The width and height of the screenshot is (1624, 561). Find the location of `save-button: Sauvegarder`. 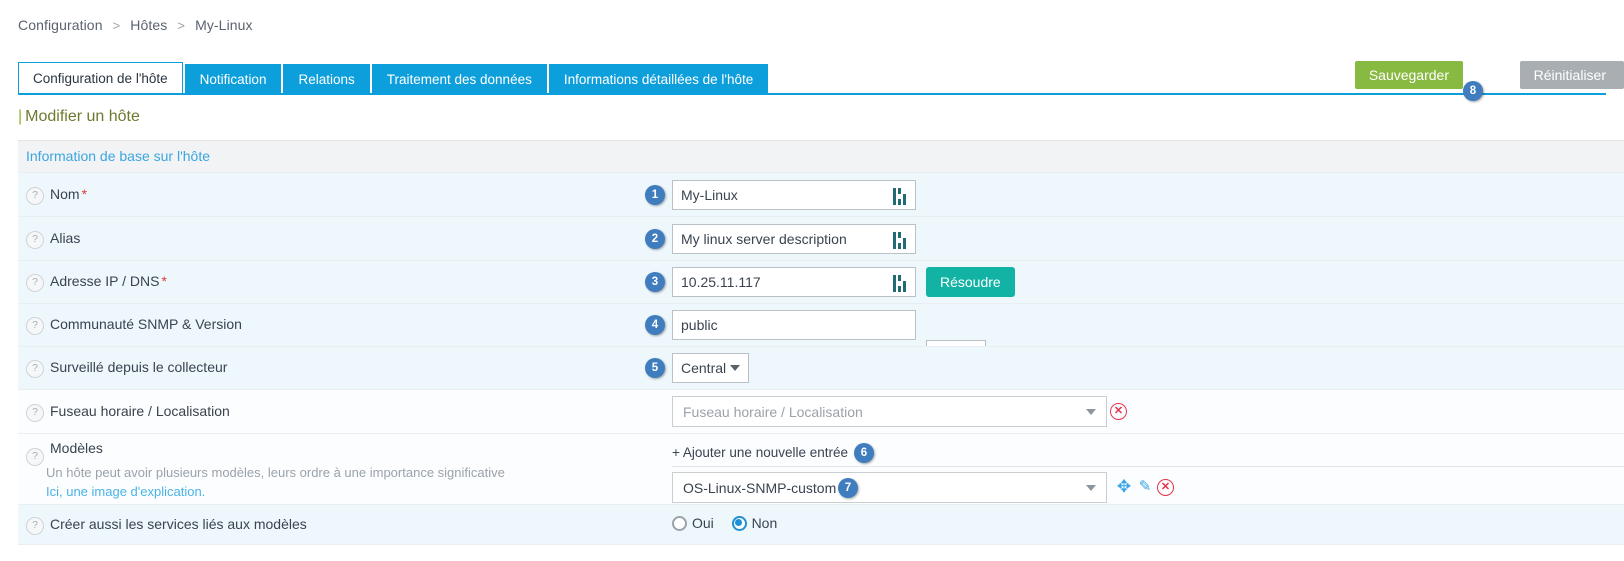

save-button: Sauvegarder is located at coordinates (1408, 75).